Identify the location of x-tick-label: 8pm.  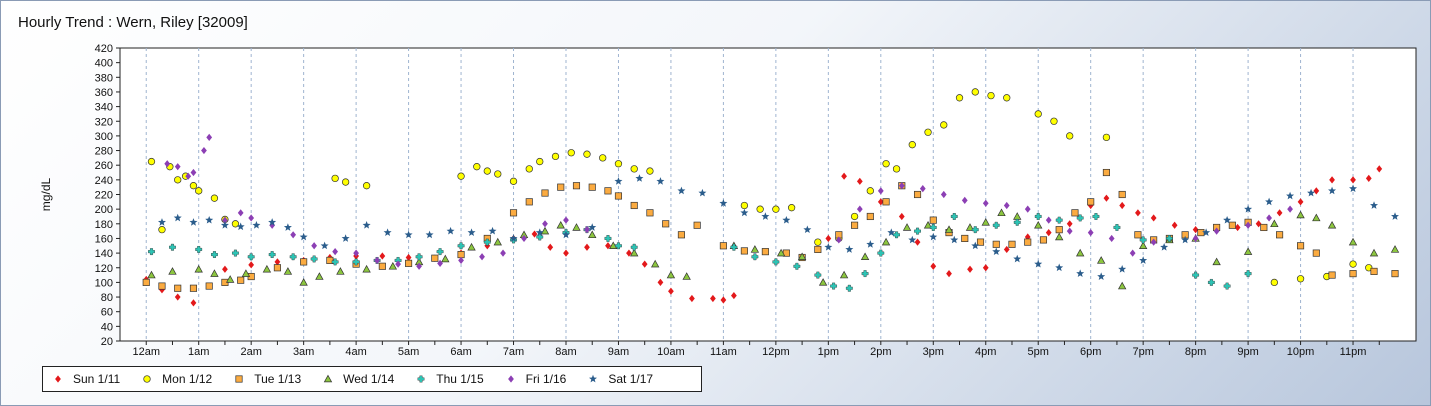
(1195, 352).